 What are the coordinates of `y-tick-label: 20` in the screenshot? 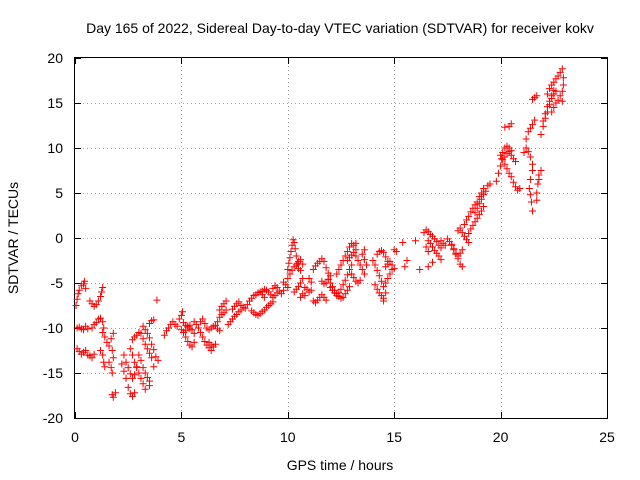 It's located at (55, 58).